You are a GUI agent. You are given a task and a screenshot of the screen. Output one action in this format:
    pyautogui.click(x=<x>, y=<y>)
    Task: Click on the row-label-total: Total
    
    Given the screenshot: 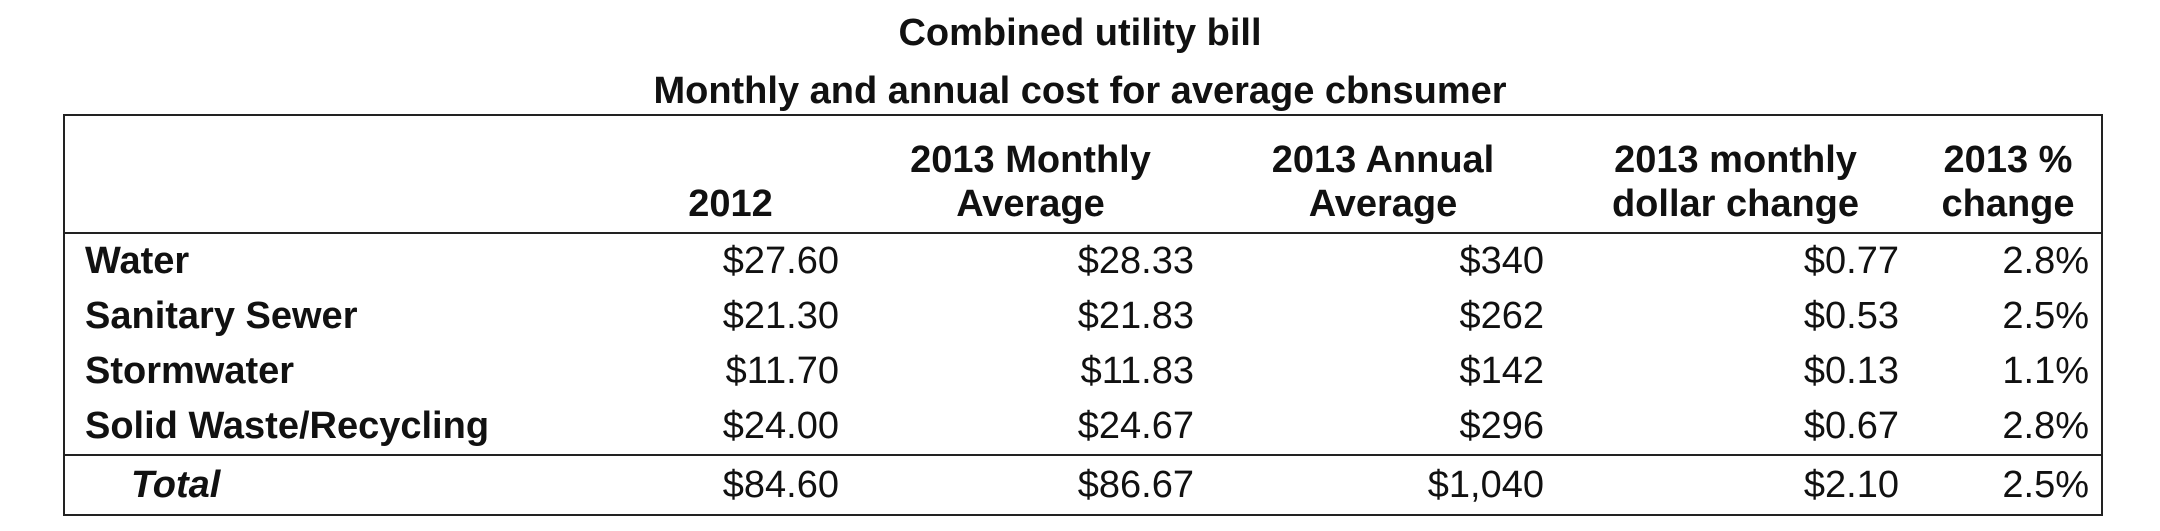 What is the action you would take?
    pyautogui.click(x=335, y=485)
    